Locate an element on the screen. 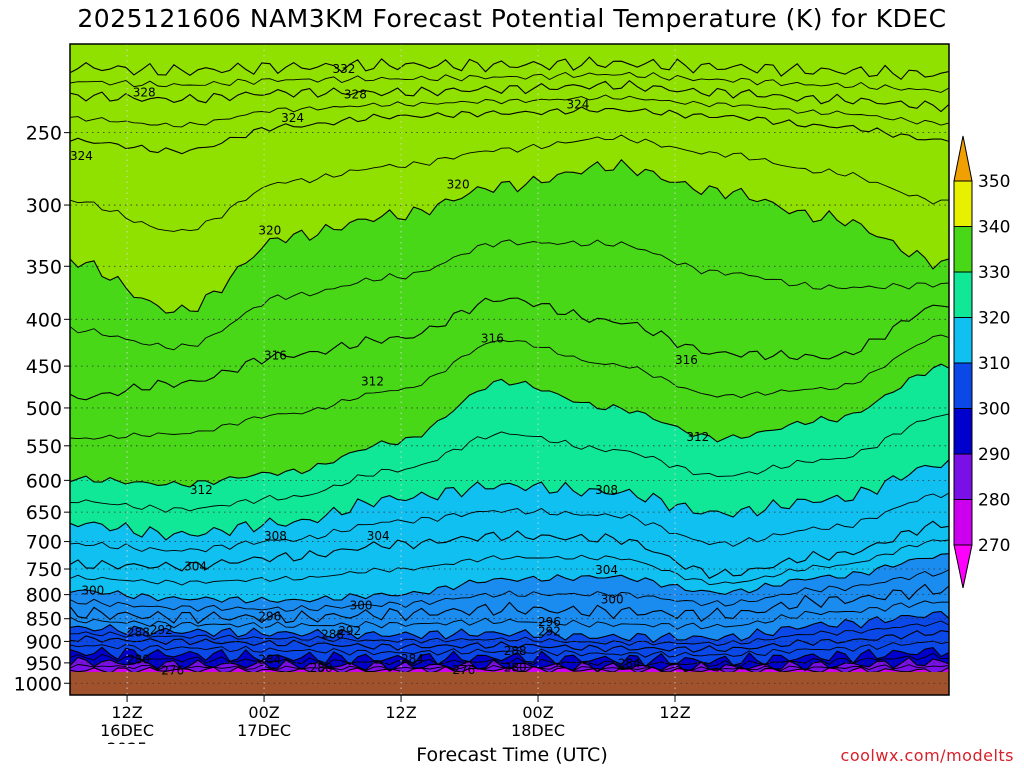 The height and width of the screenshot is (768, 1024). contour-label: 332 is located at coordinates (344, 69).